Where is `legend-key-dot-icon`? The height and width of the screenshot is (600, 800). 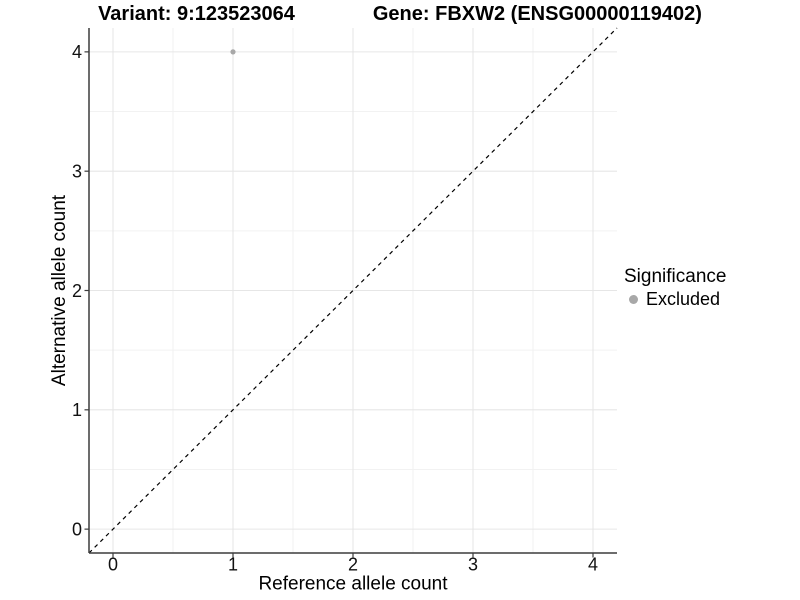
legend-key-dot-icon is located at coordinates (633, 299).